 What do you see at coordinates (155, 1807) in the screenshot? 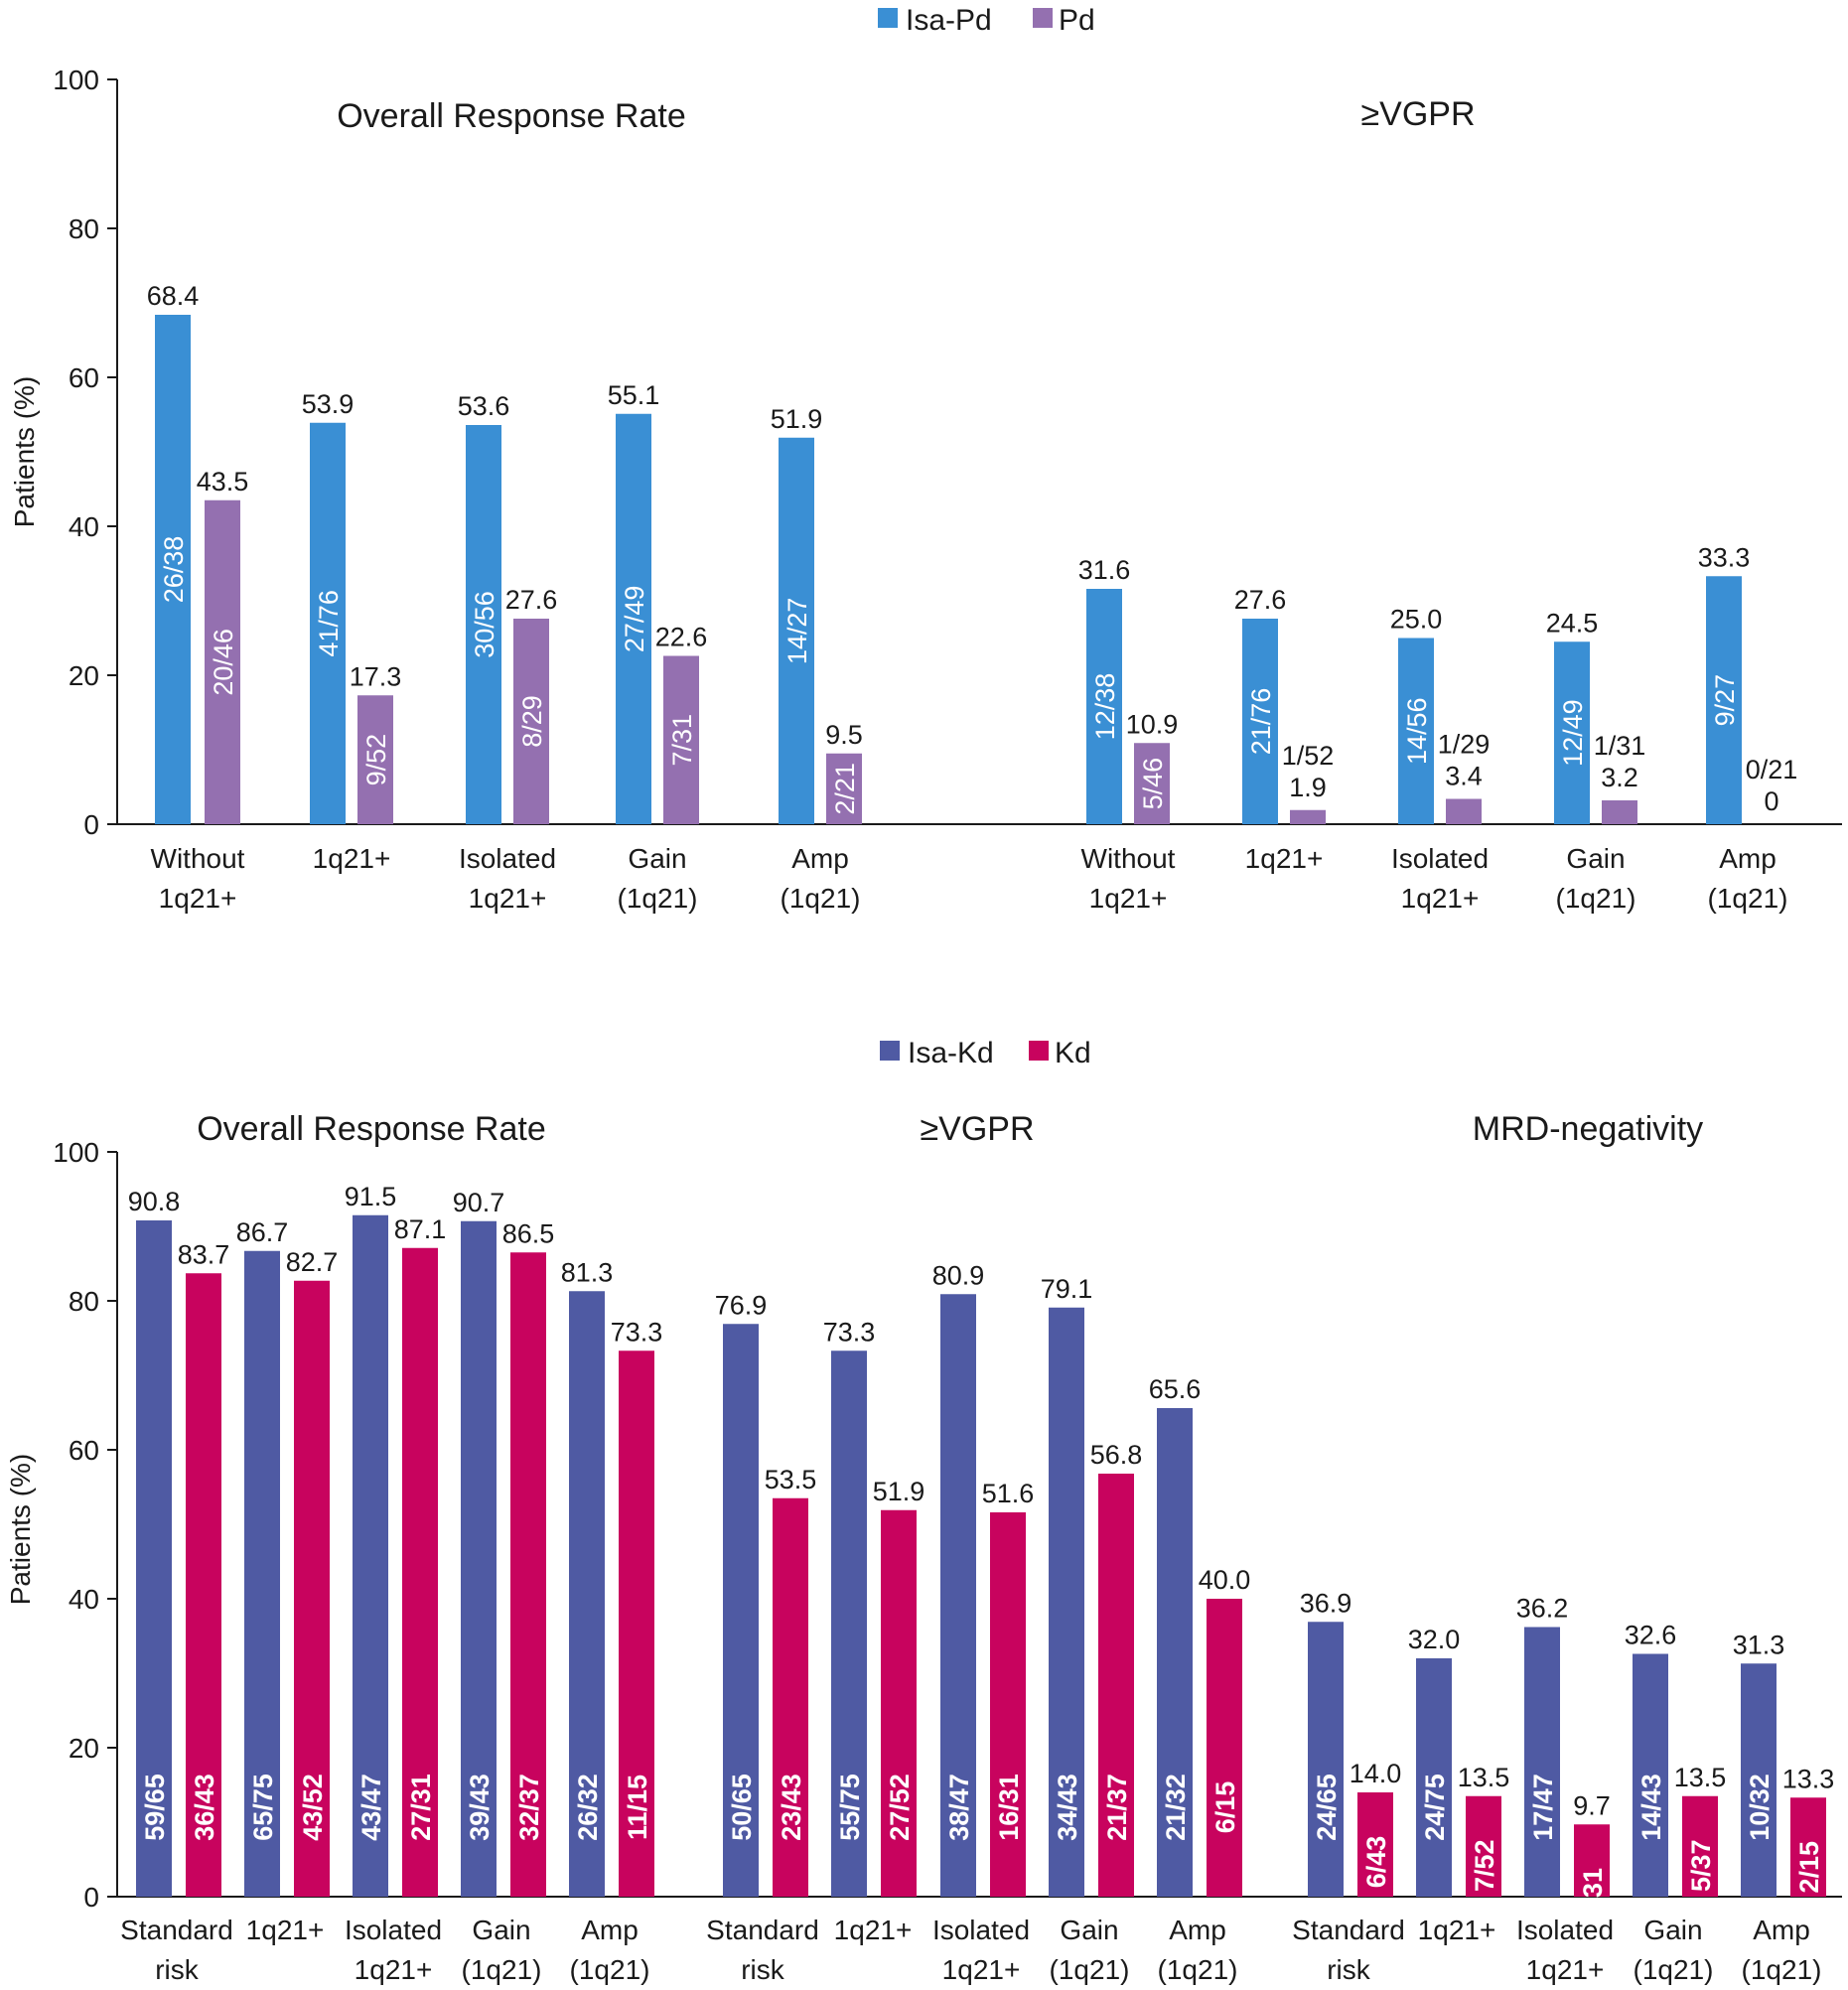
I see `bar-fraction-label: 59/65` at bounding box center [155, 1807].